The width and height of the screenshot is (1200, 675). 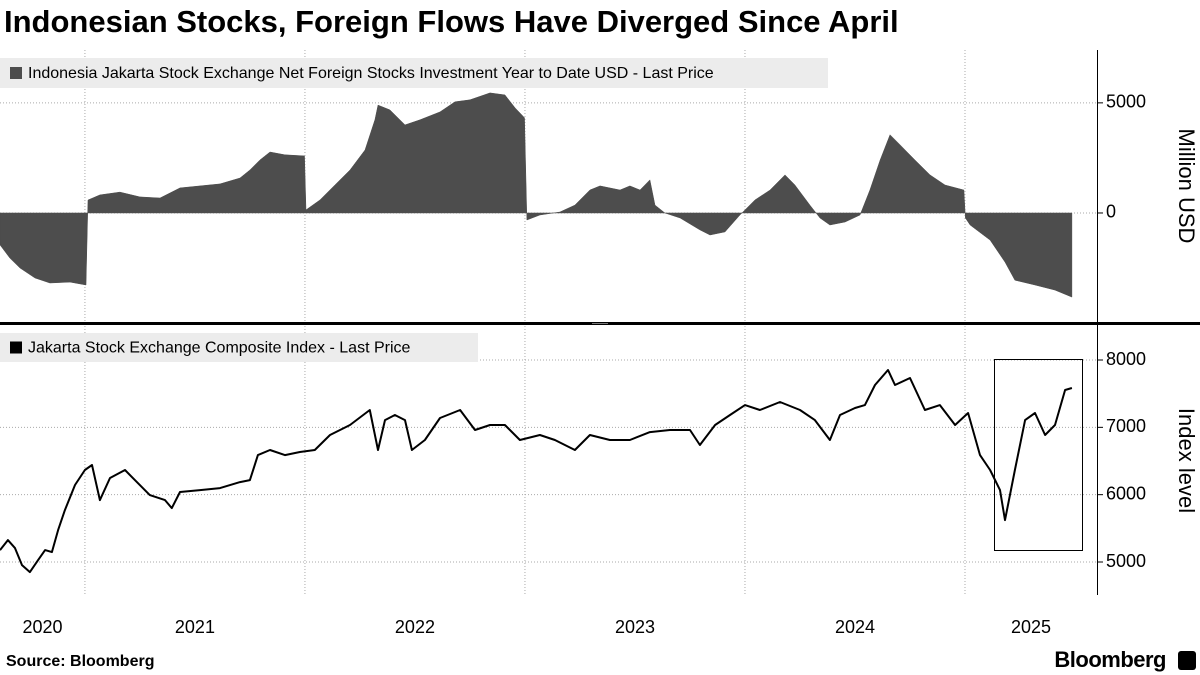 I want to click on x-tick-label: 2021, so click(x=195, y=627).